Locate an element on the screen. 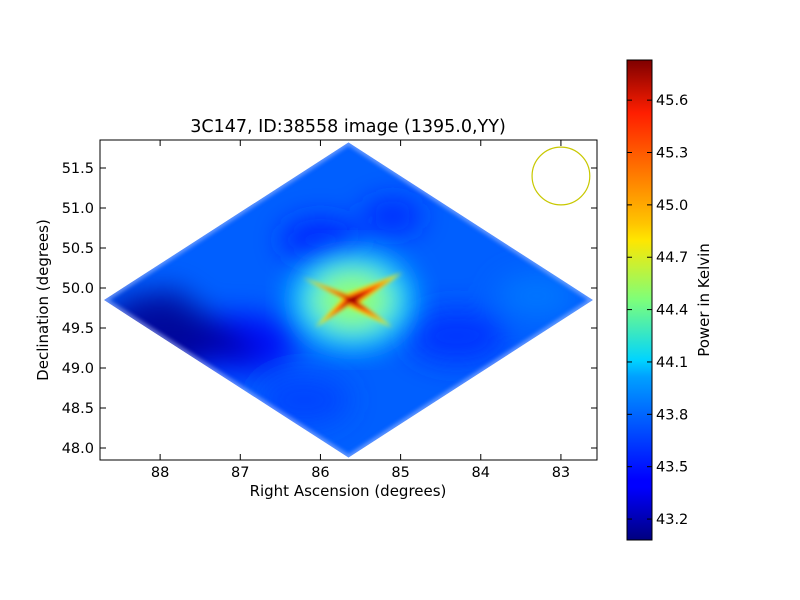  y-tick-label: 48.5 is located at coordinates (78, 409).